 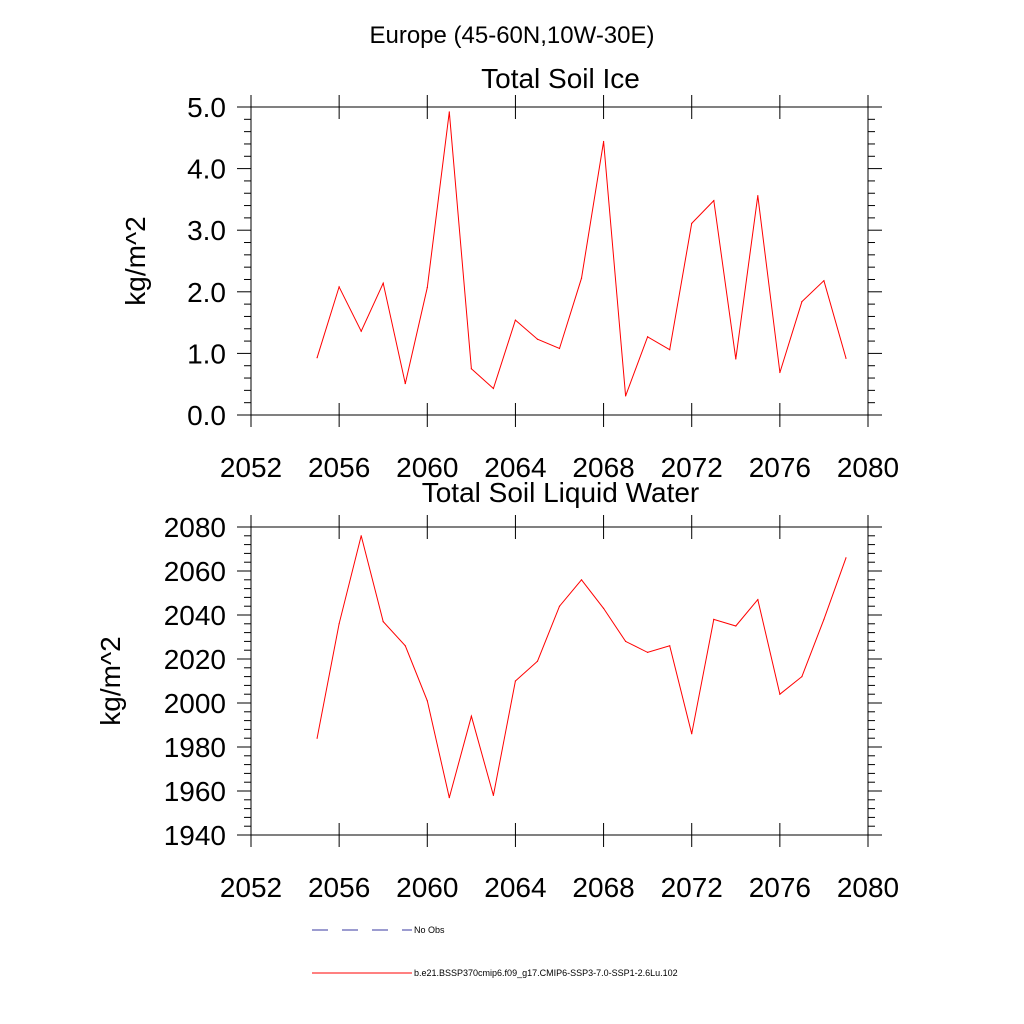 What do you see at coordinates (195, 835) in the screenshot?
I see `y-tick-label: 1940` at bounding box center [195, 835].